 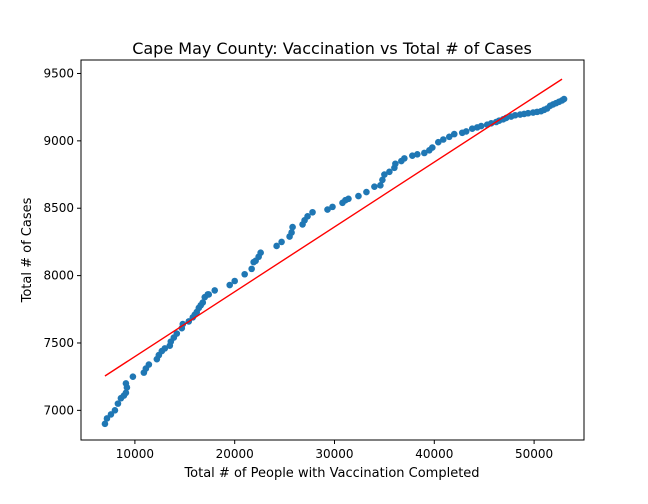 What do you see at coordinates (58, 73) in the screenshot?
I see `y-tick-label: 9500` at bounding box center [58, 73].